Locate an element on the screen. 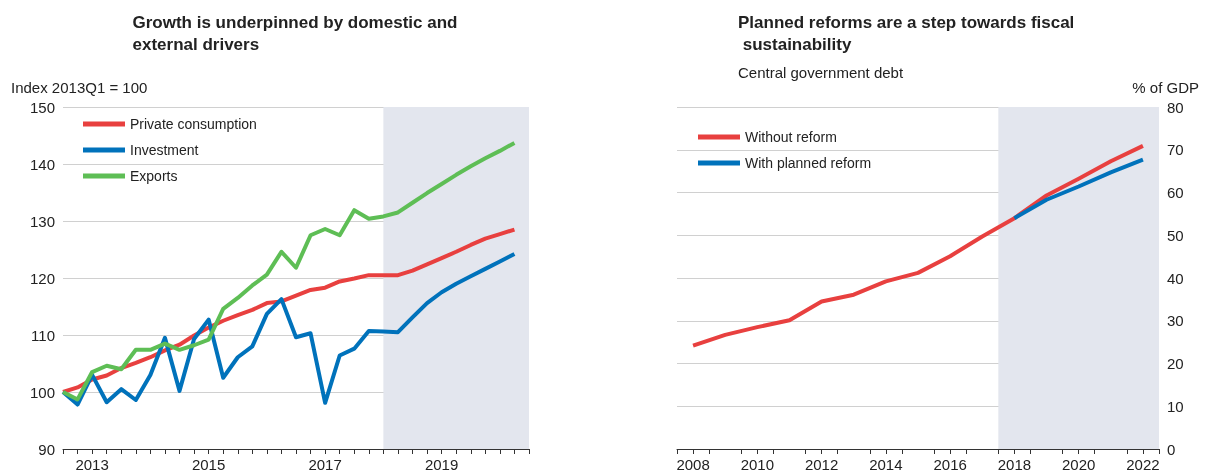 The image size is (1211, 473). chart-subtitle: Central government debt is located at coordinates (821, 72).